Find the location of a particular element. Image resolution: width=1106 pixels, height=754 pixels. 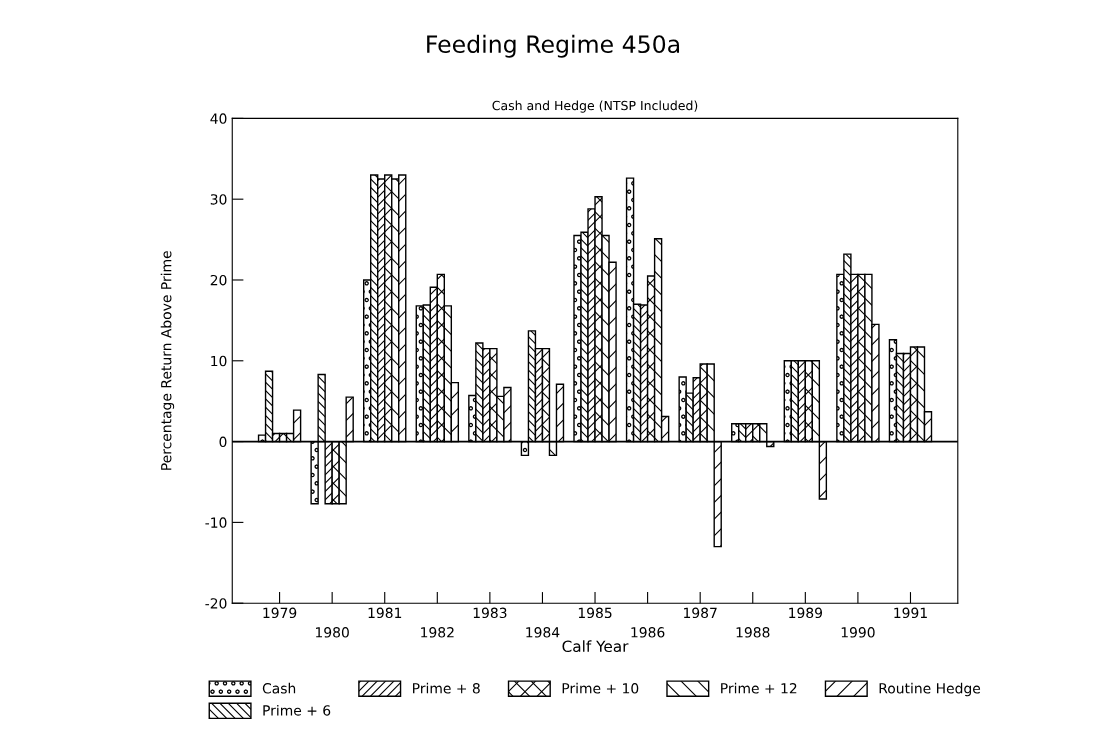

legend-label: Cash is located at coordinates (279, 688).